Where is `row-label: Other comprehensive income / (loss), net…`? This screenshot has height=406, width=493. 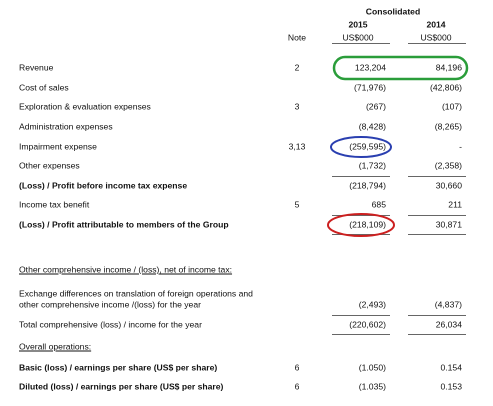 row-label: Other comprehensive income / (loss), net… is located at coordinates (126, 269).